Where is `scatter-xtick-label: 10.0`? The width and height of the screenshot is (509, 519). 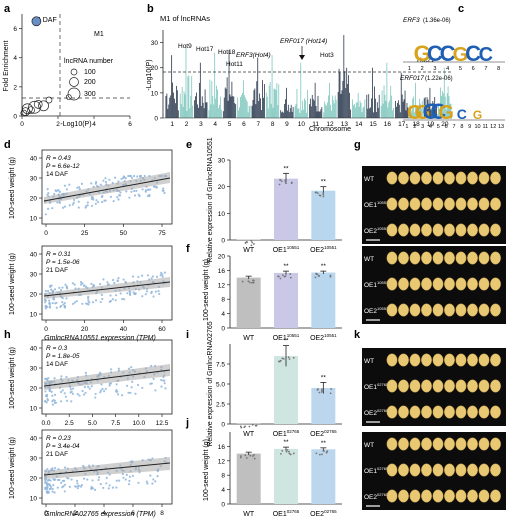 scatter-xtick-label: 10.0 is located at coordinates (138, 423).